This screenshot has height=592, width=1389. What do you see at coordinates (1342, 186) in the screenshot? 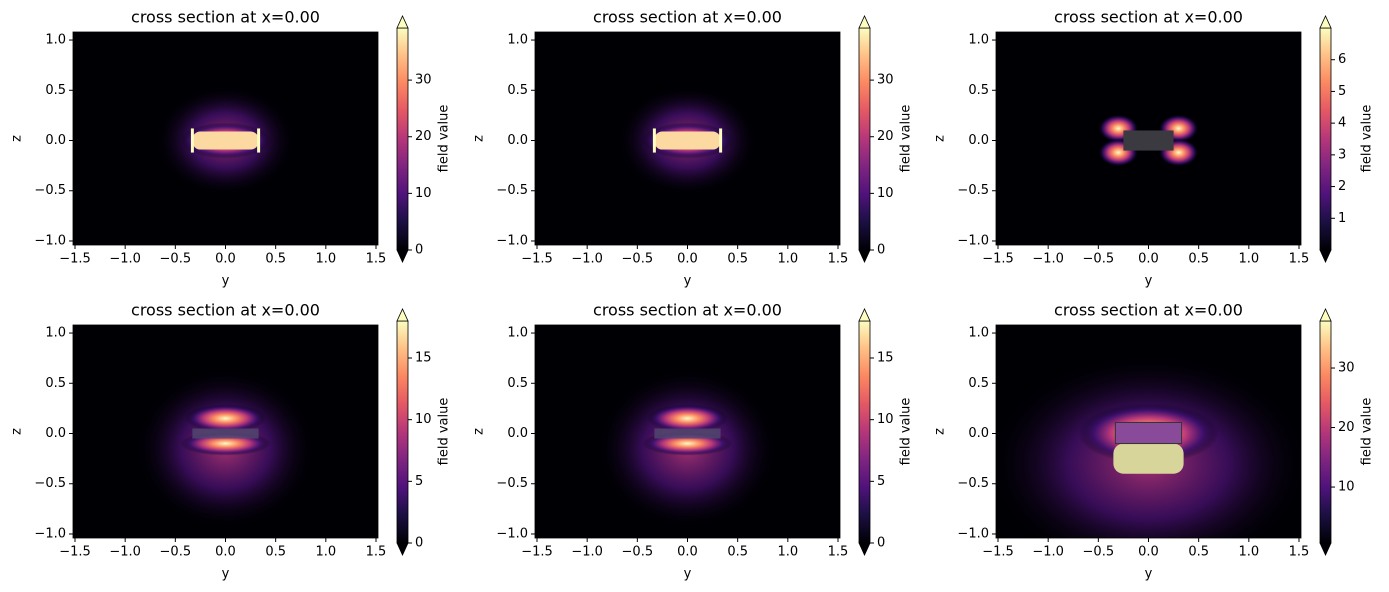
I see `colorbar-tick-label: 2` at bounding box center [1342, 186].